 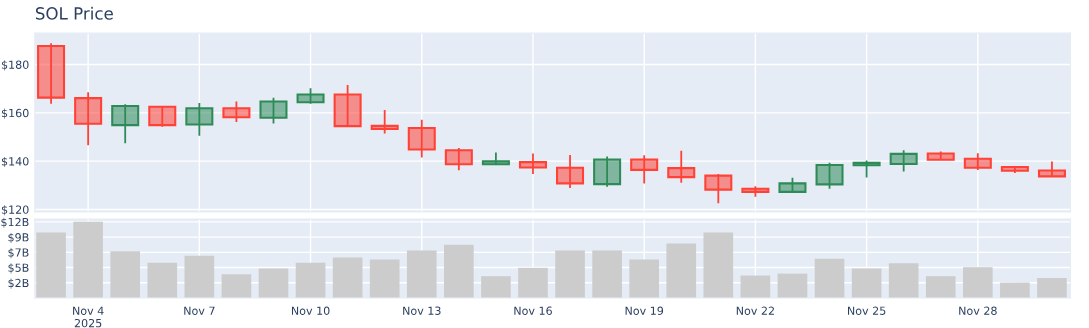 What do you see at coordinates (15, 222) in the screenshot?
I see `y-tick-label: $12B` at bounding box center [15, 222].